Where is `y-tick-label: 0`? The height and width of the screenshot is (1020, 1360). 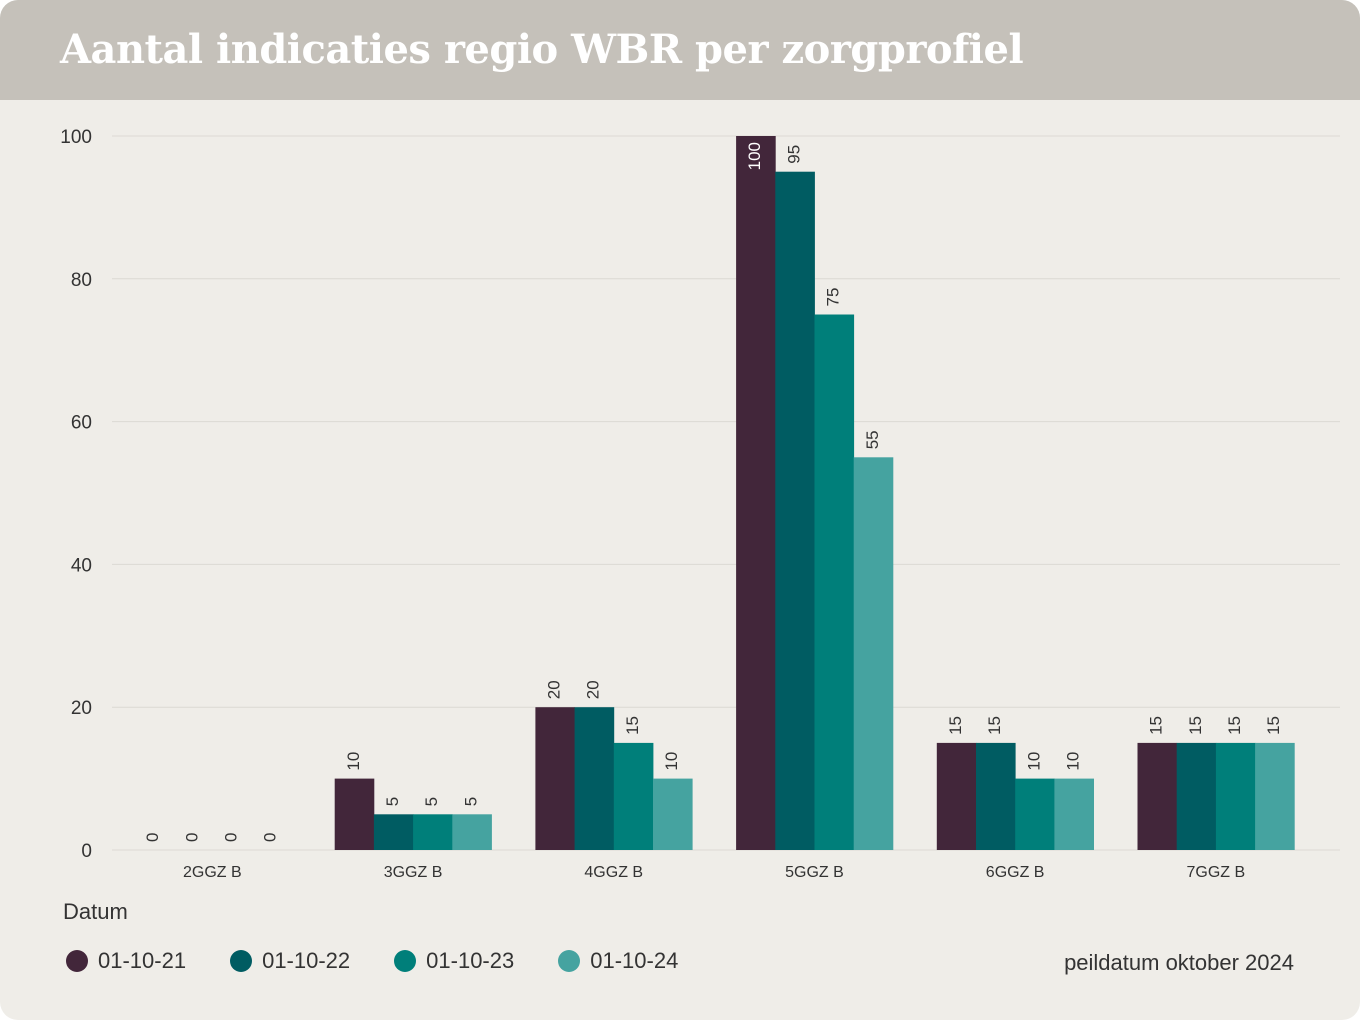
y-tick-label: 0 is located at coordinates (86, 851).